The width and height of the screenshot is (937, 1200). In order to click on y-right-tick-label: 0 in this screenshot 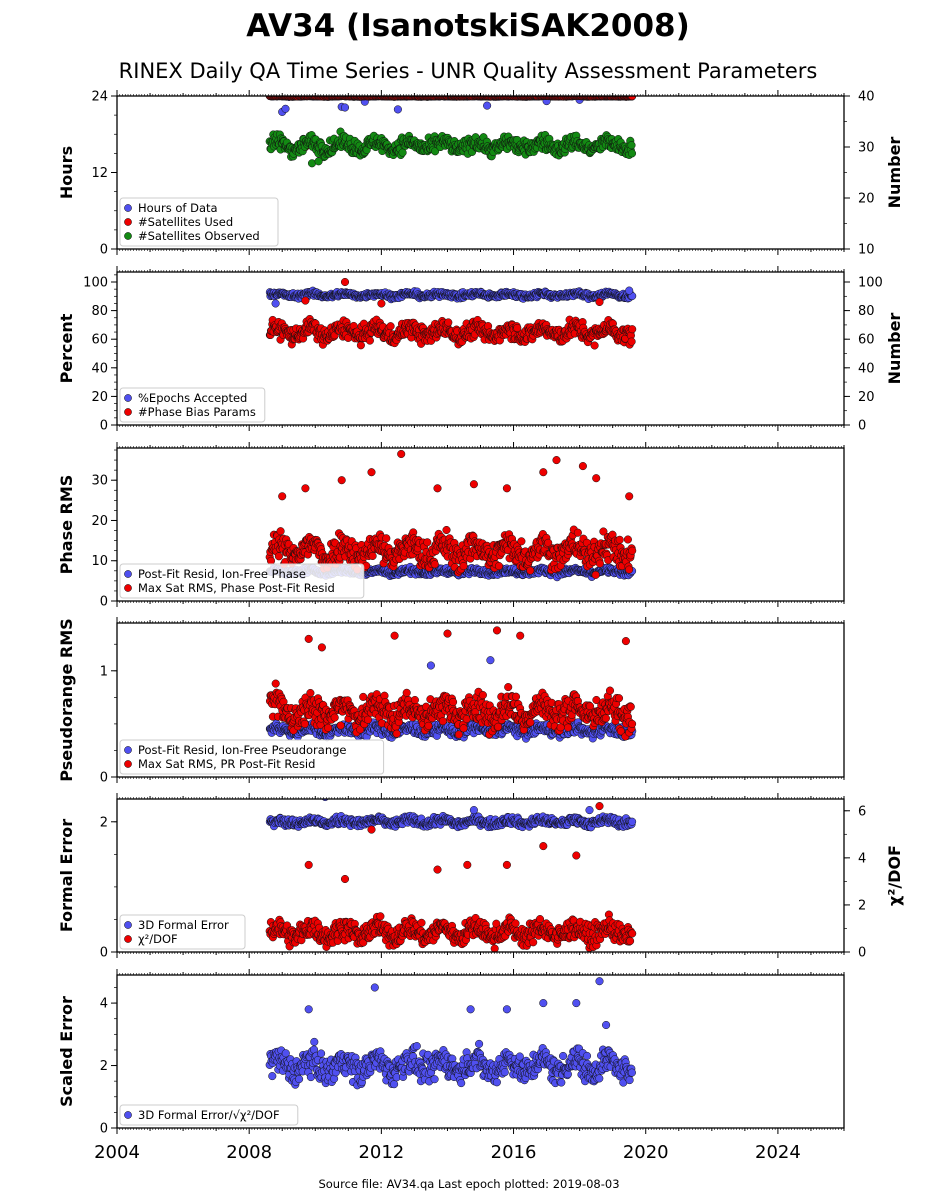, I will do `click(862, 426)`.